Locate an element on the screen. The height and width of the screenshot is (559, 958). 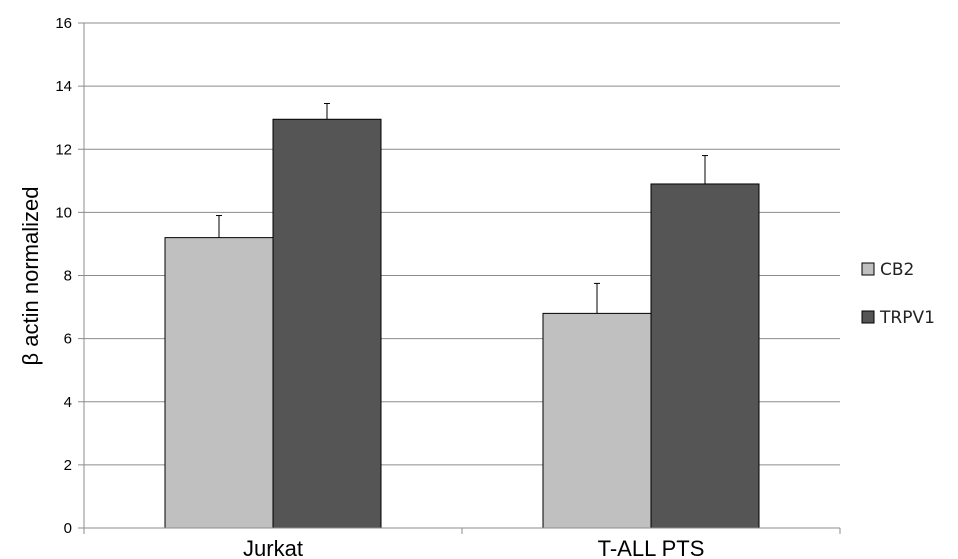
legend-label-cb2: CB2 is located at coordinates (897, 270).